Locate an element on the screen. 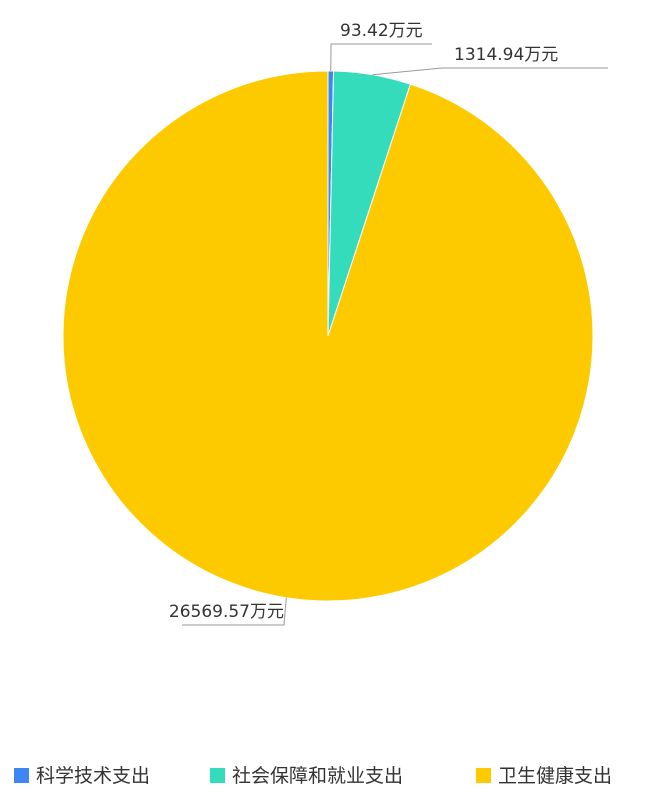 The width and height of the screenshot is (655, 792). legend-item-3: 卫生健康支出 is located at coordinates (544, 776).